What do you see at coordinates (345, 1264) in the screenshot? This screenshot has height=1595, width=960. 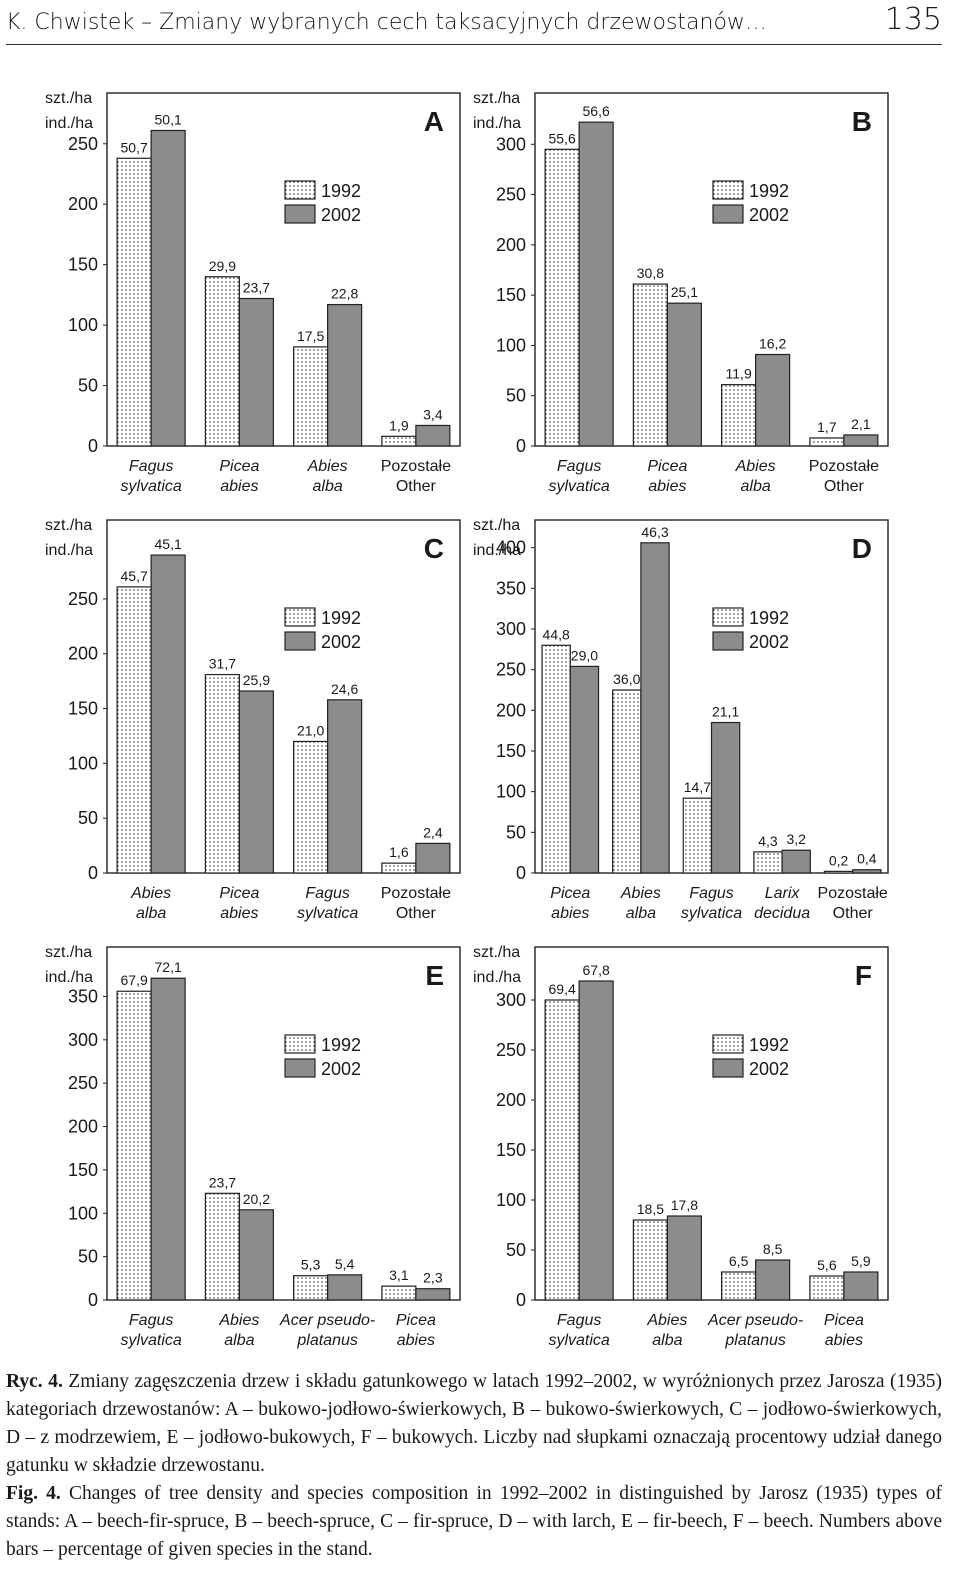 I see `share-label: 5,4` at bounding box center [345, 1264].